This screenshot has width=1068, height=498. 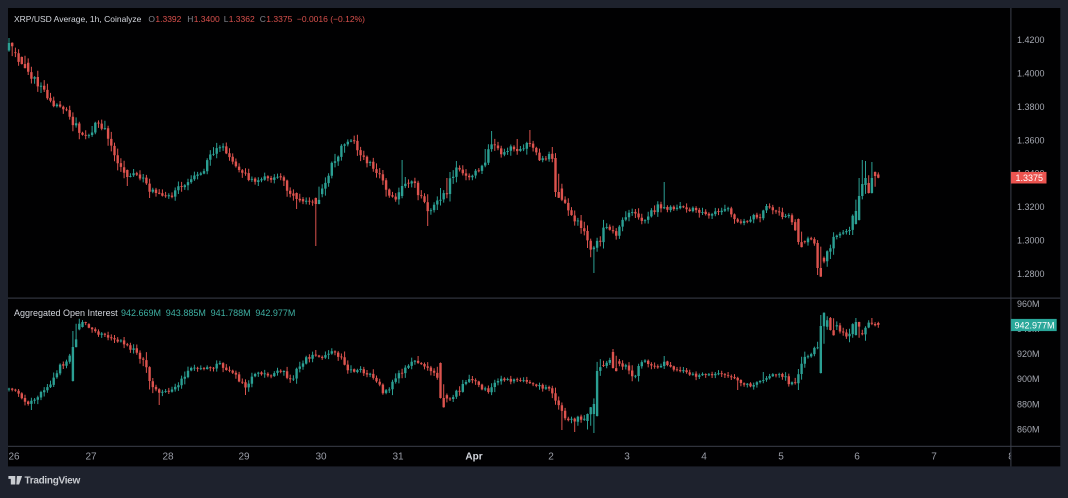 I want to click on svg-text: 1.3800, so click(x=1031, y=107).